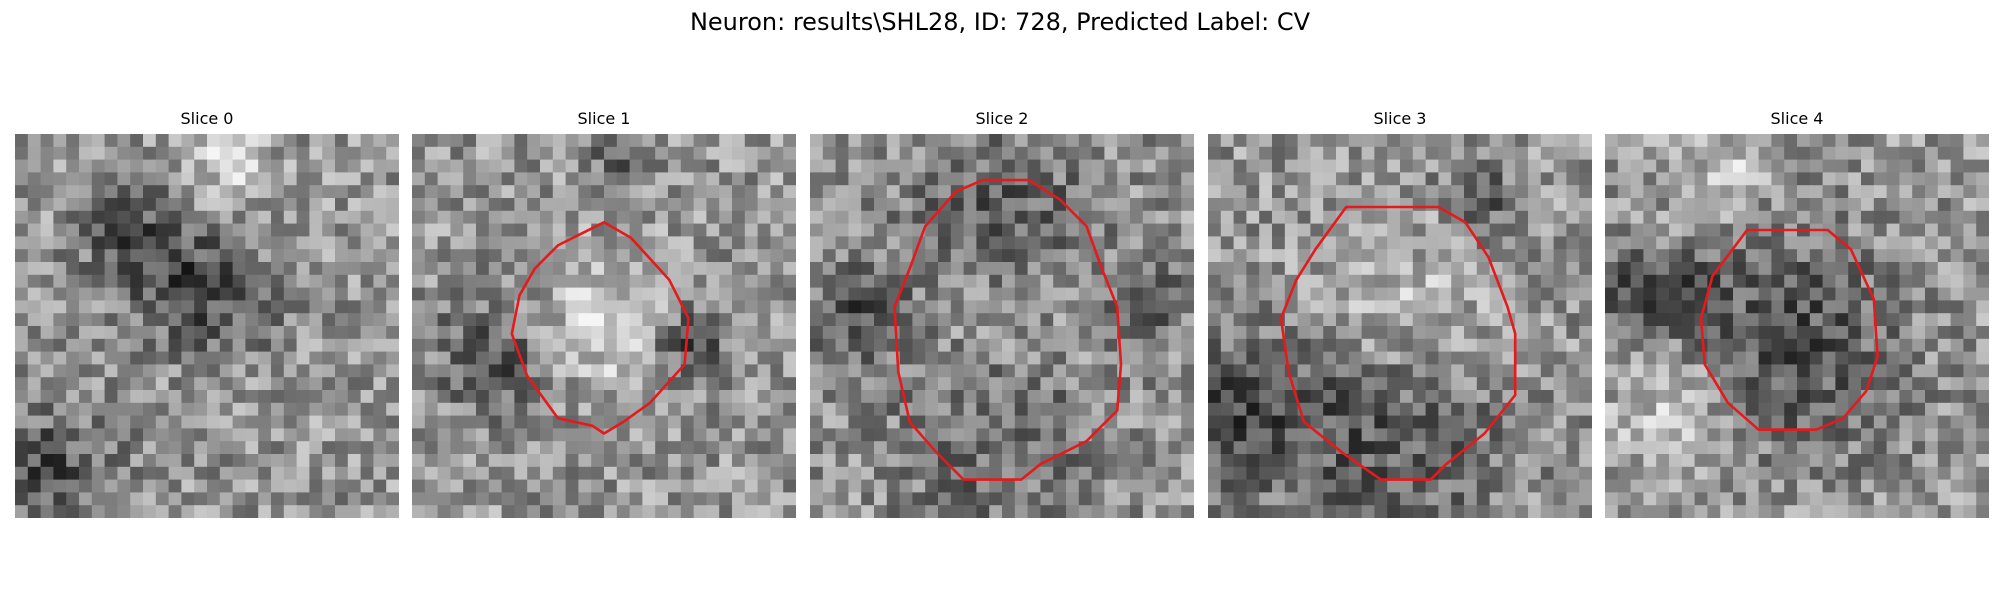 The height and width of the screenshot is (600, 2000). Describe the element at coordinates (1002, 118) in the screenshot. I see `slice-title: Slice 2` at that location.